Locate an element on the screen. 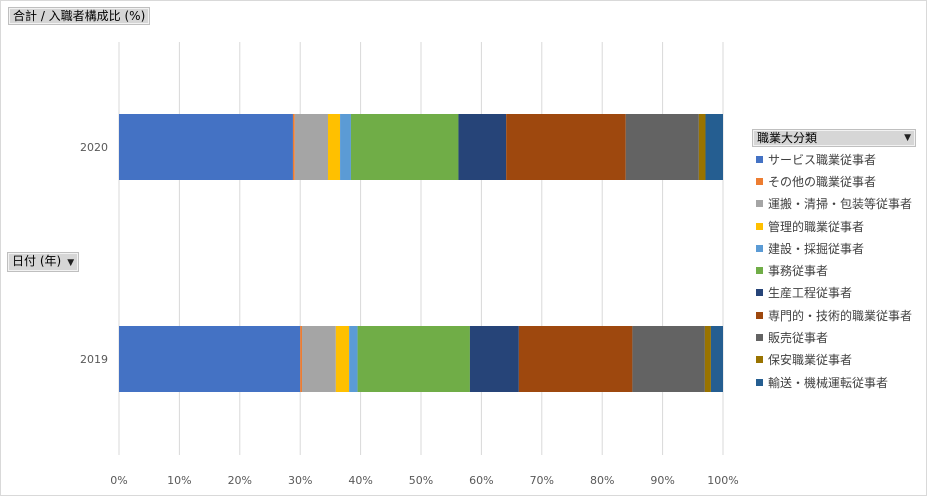 Image resolution: width=927 pixels, height=496 pixels. legend-item: 販売従事者 is located at coordinates (834, 337).